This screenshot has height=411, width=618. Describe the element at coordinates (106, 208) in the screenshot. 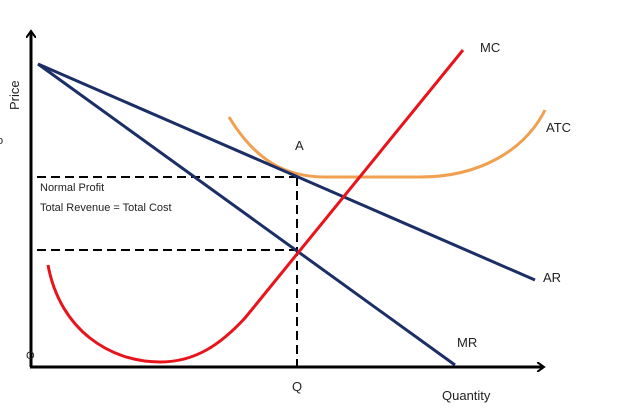

I see `annotation-tr-equals-tc: Total Revenue = Total Cost` at that location.